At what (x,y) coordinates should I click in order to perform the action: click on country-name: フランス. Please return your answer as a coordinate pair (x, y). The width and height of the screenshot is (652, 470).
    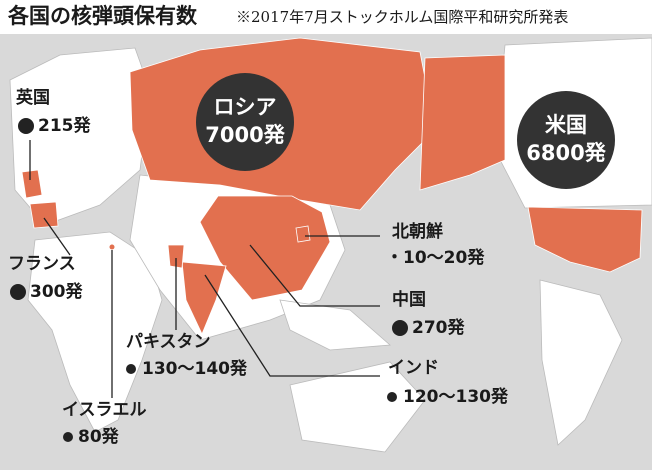
    Looking at the image, I should click on (42, 264).